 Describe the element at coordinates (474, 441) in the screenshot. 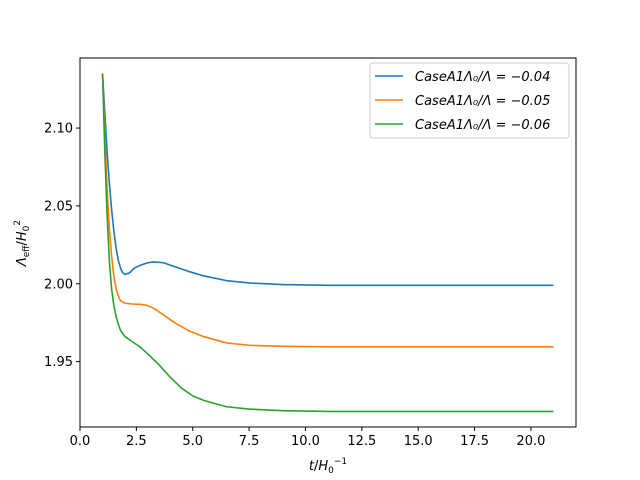

I see `x-tick-label: 17.5` at that location.